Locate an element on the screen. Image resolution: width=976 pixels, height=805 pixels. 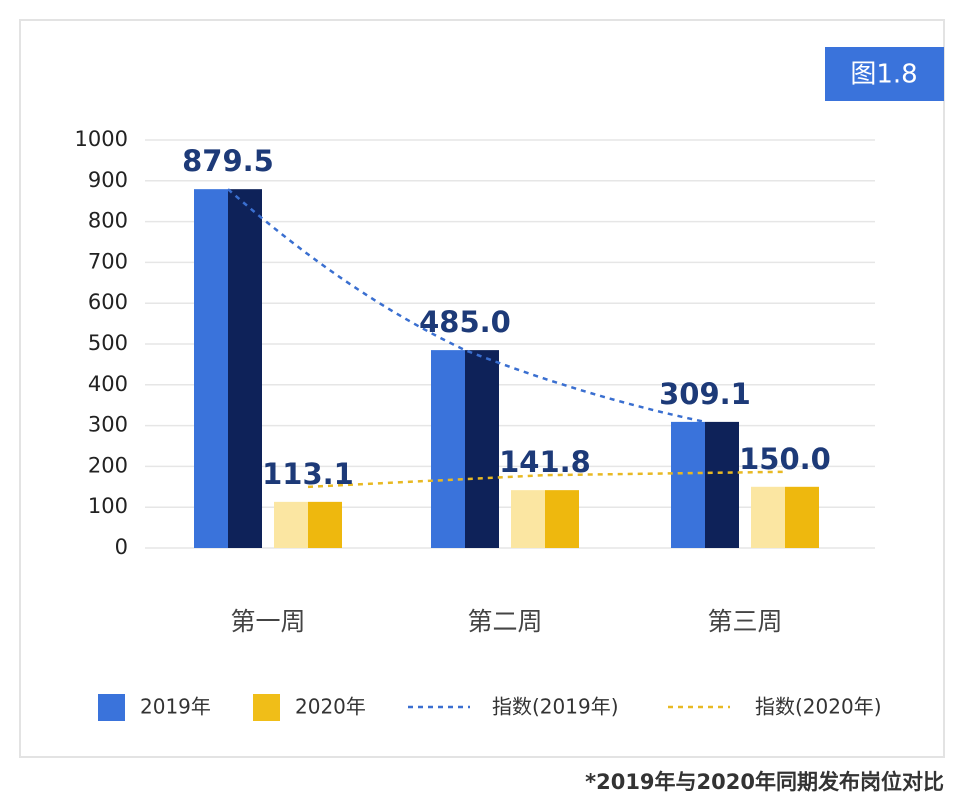
y-tick-label: 100 is located at coordinates (108, 506).